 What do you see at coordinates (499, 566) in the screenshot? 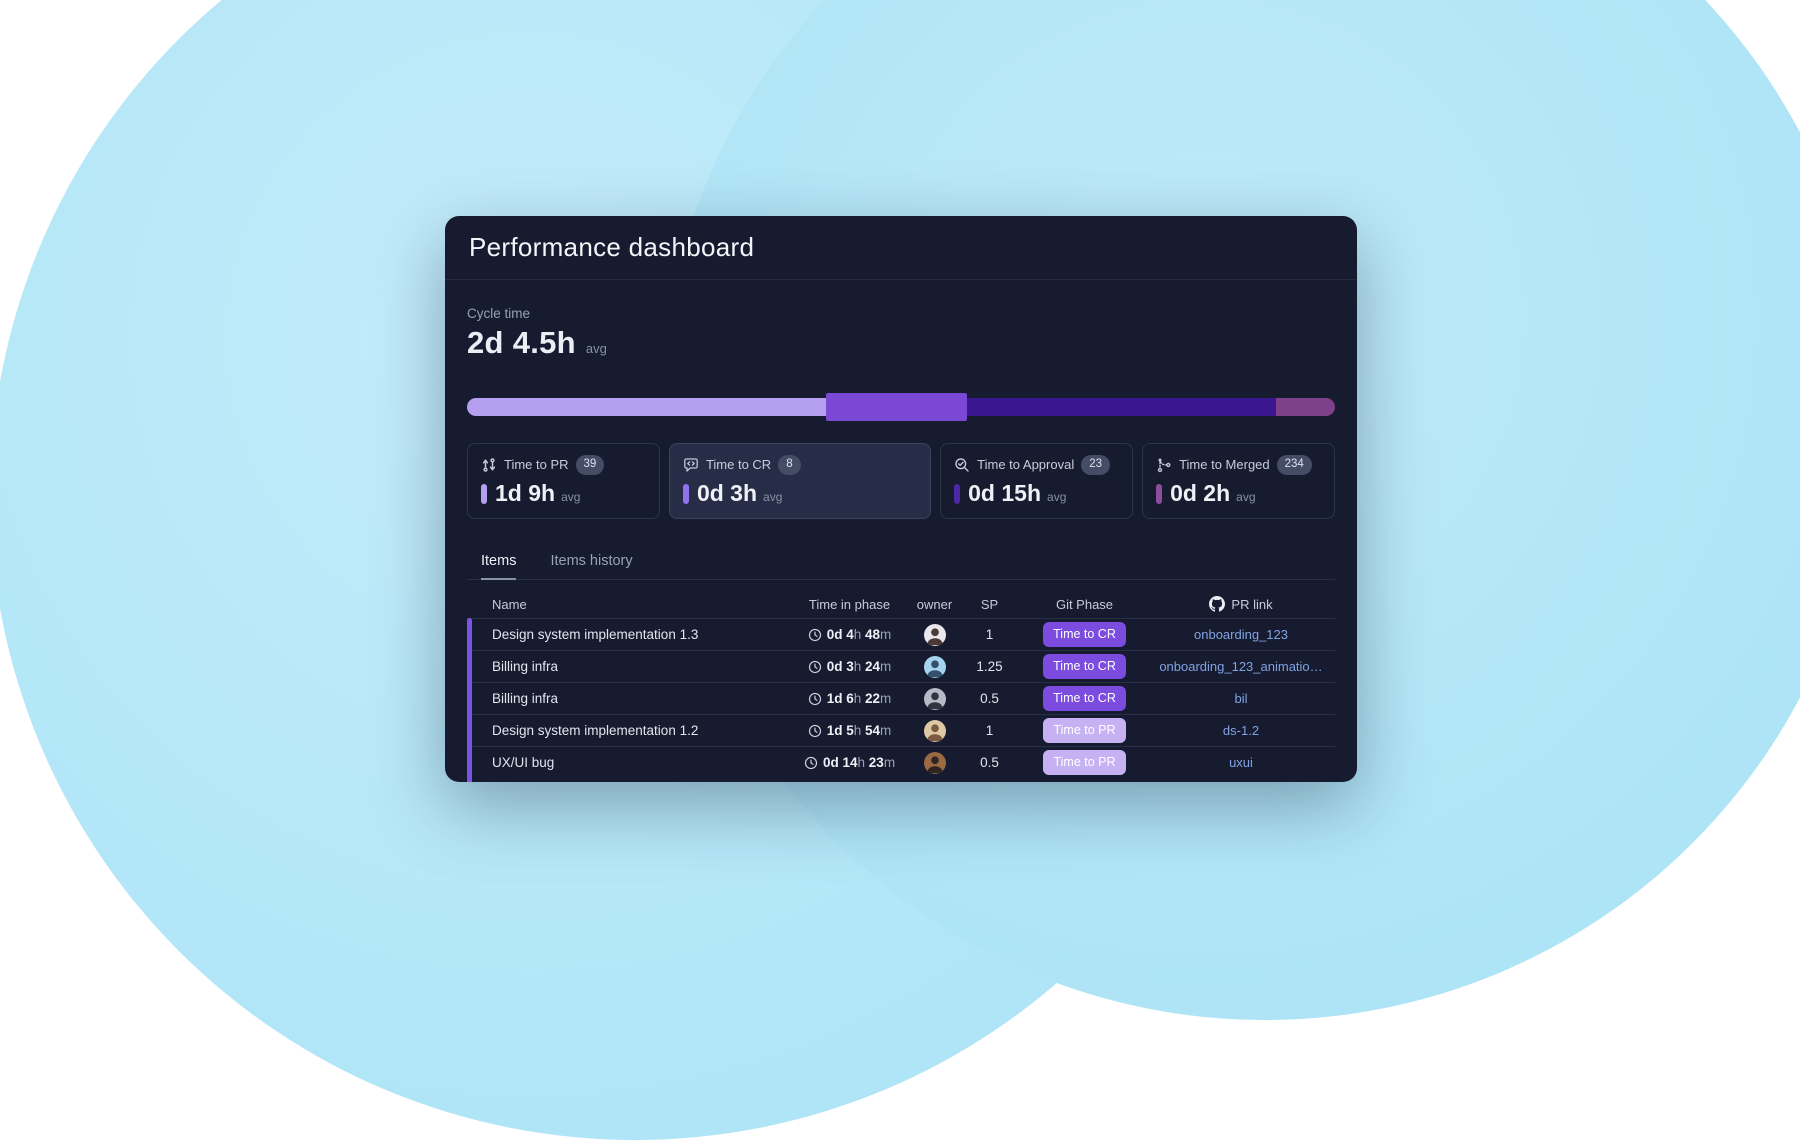
I see `tab-items: Items` at bounding box center [499, 566].